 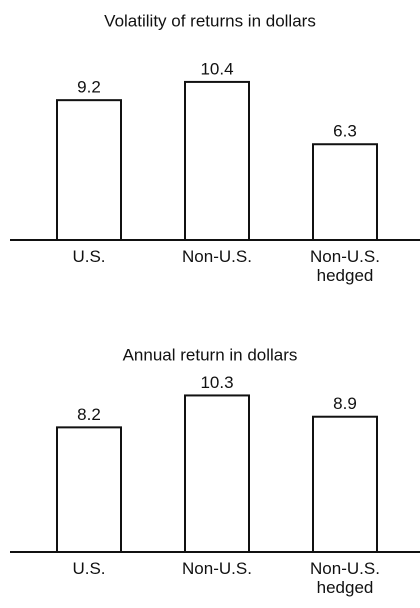 I want to click on chart-title: Annual return in dollars, so click(x=210, y=354).